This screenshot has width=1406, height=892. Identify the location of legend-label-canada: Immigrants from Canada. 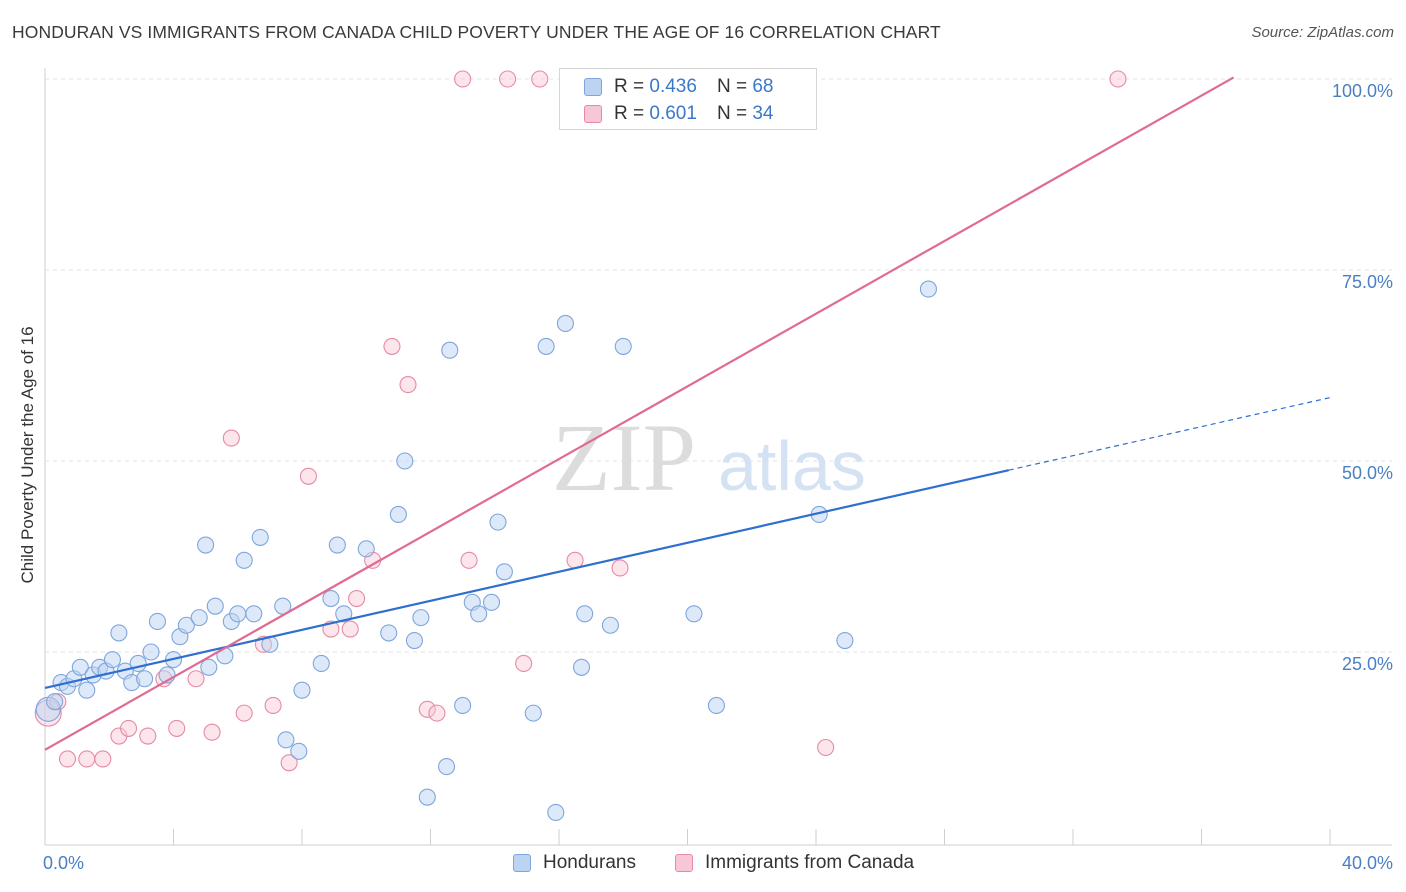
(810, 862).